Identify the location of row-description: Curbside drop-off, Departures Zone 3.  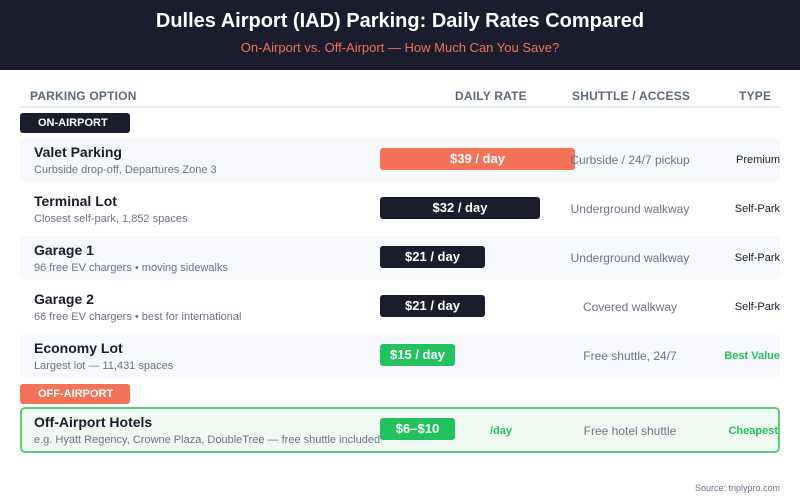
(125, 170).